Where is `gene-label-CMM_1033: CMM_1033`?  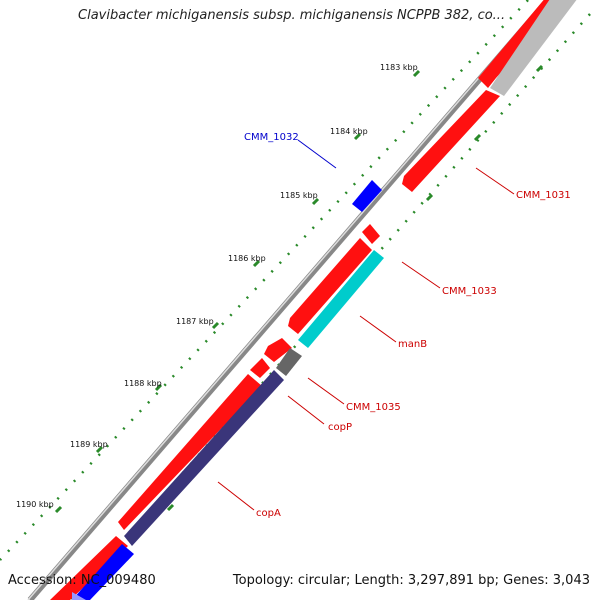
gene-label-CMM_1033: CMM_1033 is located at coordinates (469, 291).